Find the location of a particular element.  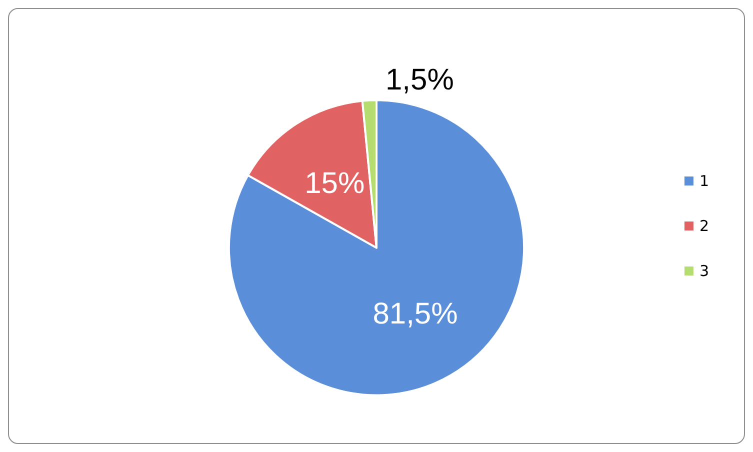

legend-label: 3 is located at coordinates (704, 271).